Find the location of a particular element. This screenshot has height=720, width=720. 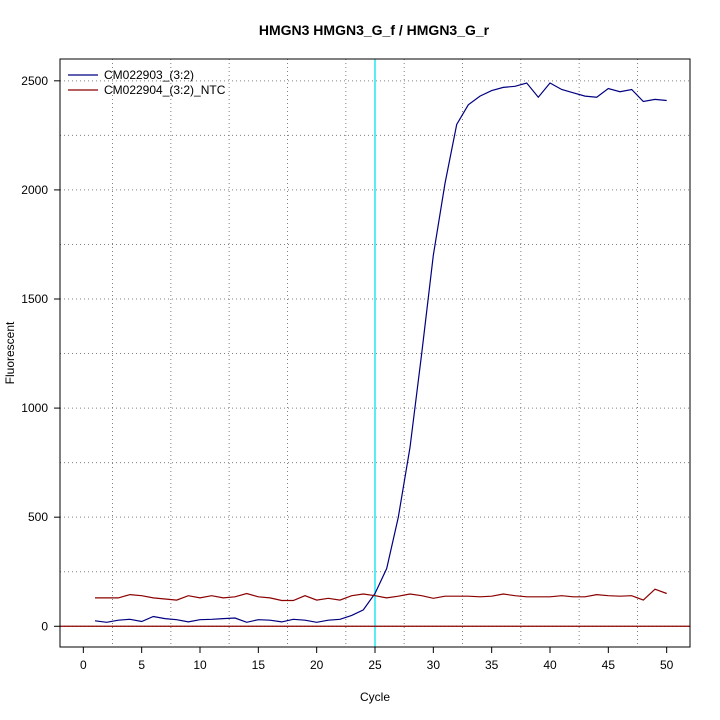

y-tick-label: 2000 is located at coordinates (34, 190).